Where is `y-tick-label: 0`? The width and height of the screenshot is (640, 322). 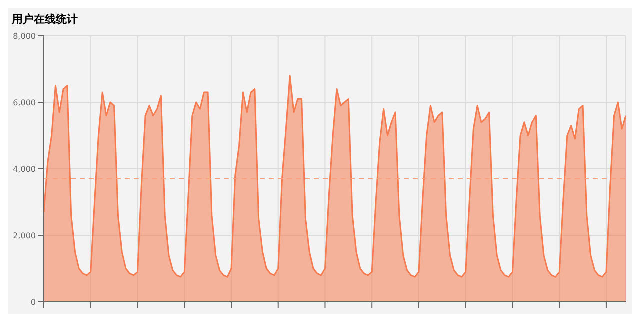
y-tick-label: 0 is located at coordinates (33, 302).